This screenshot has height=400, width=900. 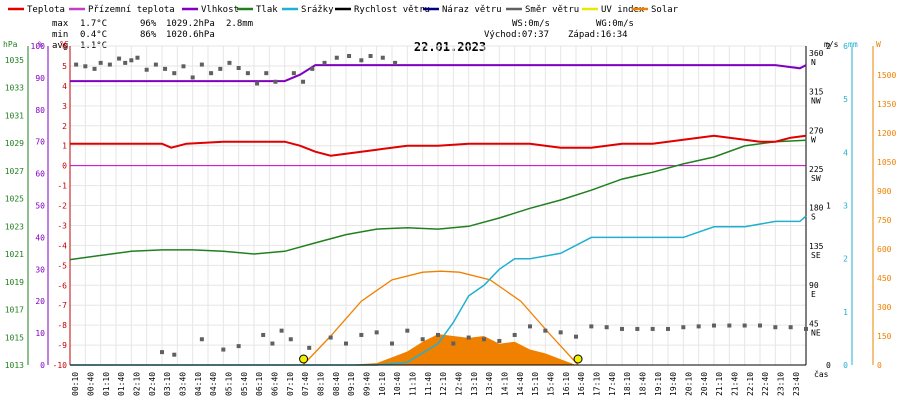 I want to click on stats-rain: 2.8mm, so click(x=239, y=24).